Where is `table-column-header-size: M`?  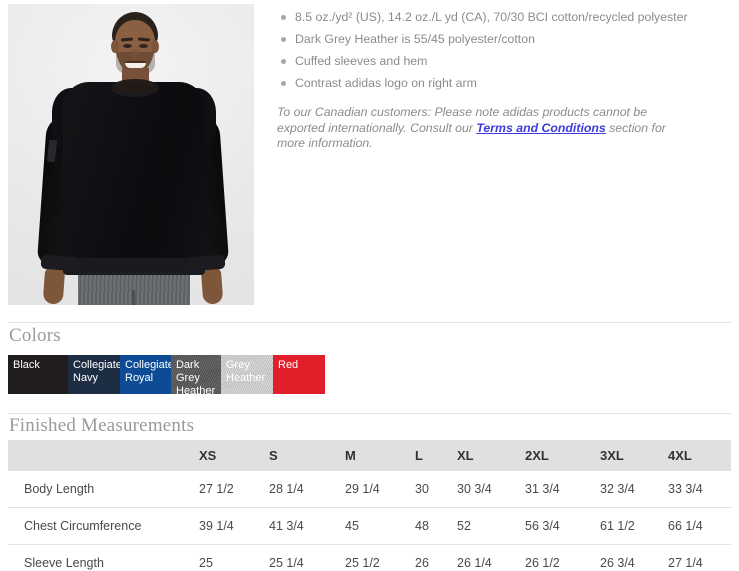
table-column-header-size: M is located at coordinates (380, 455).